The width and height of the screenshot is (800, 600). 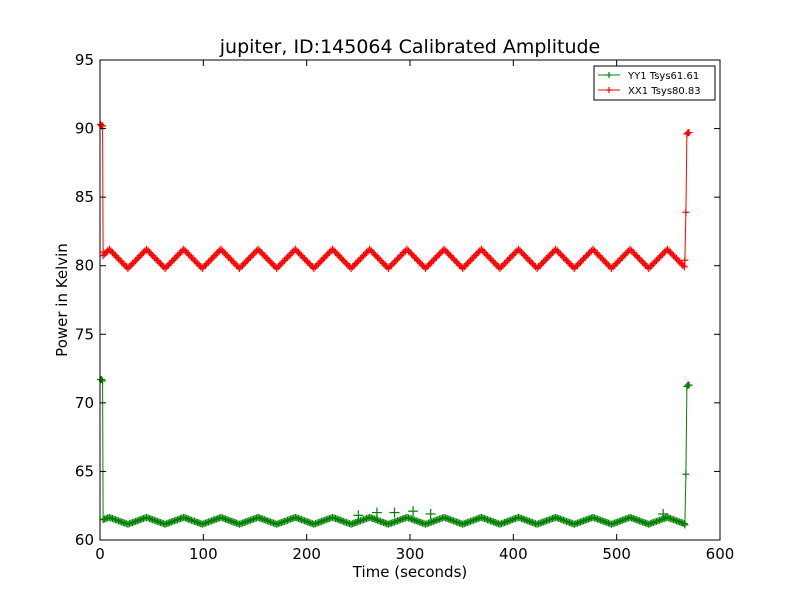 I want to click on legend-label: YY1 Tsys61.61, so click(x=663, y=76).